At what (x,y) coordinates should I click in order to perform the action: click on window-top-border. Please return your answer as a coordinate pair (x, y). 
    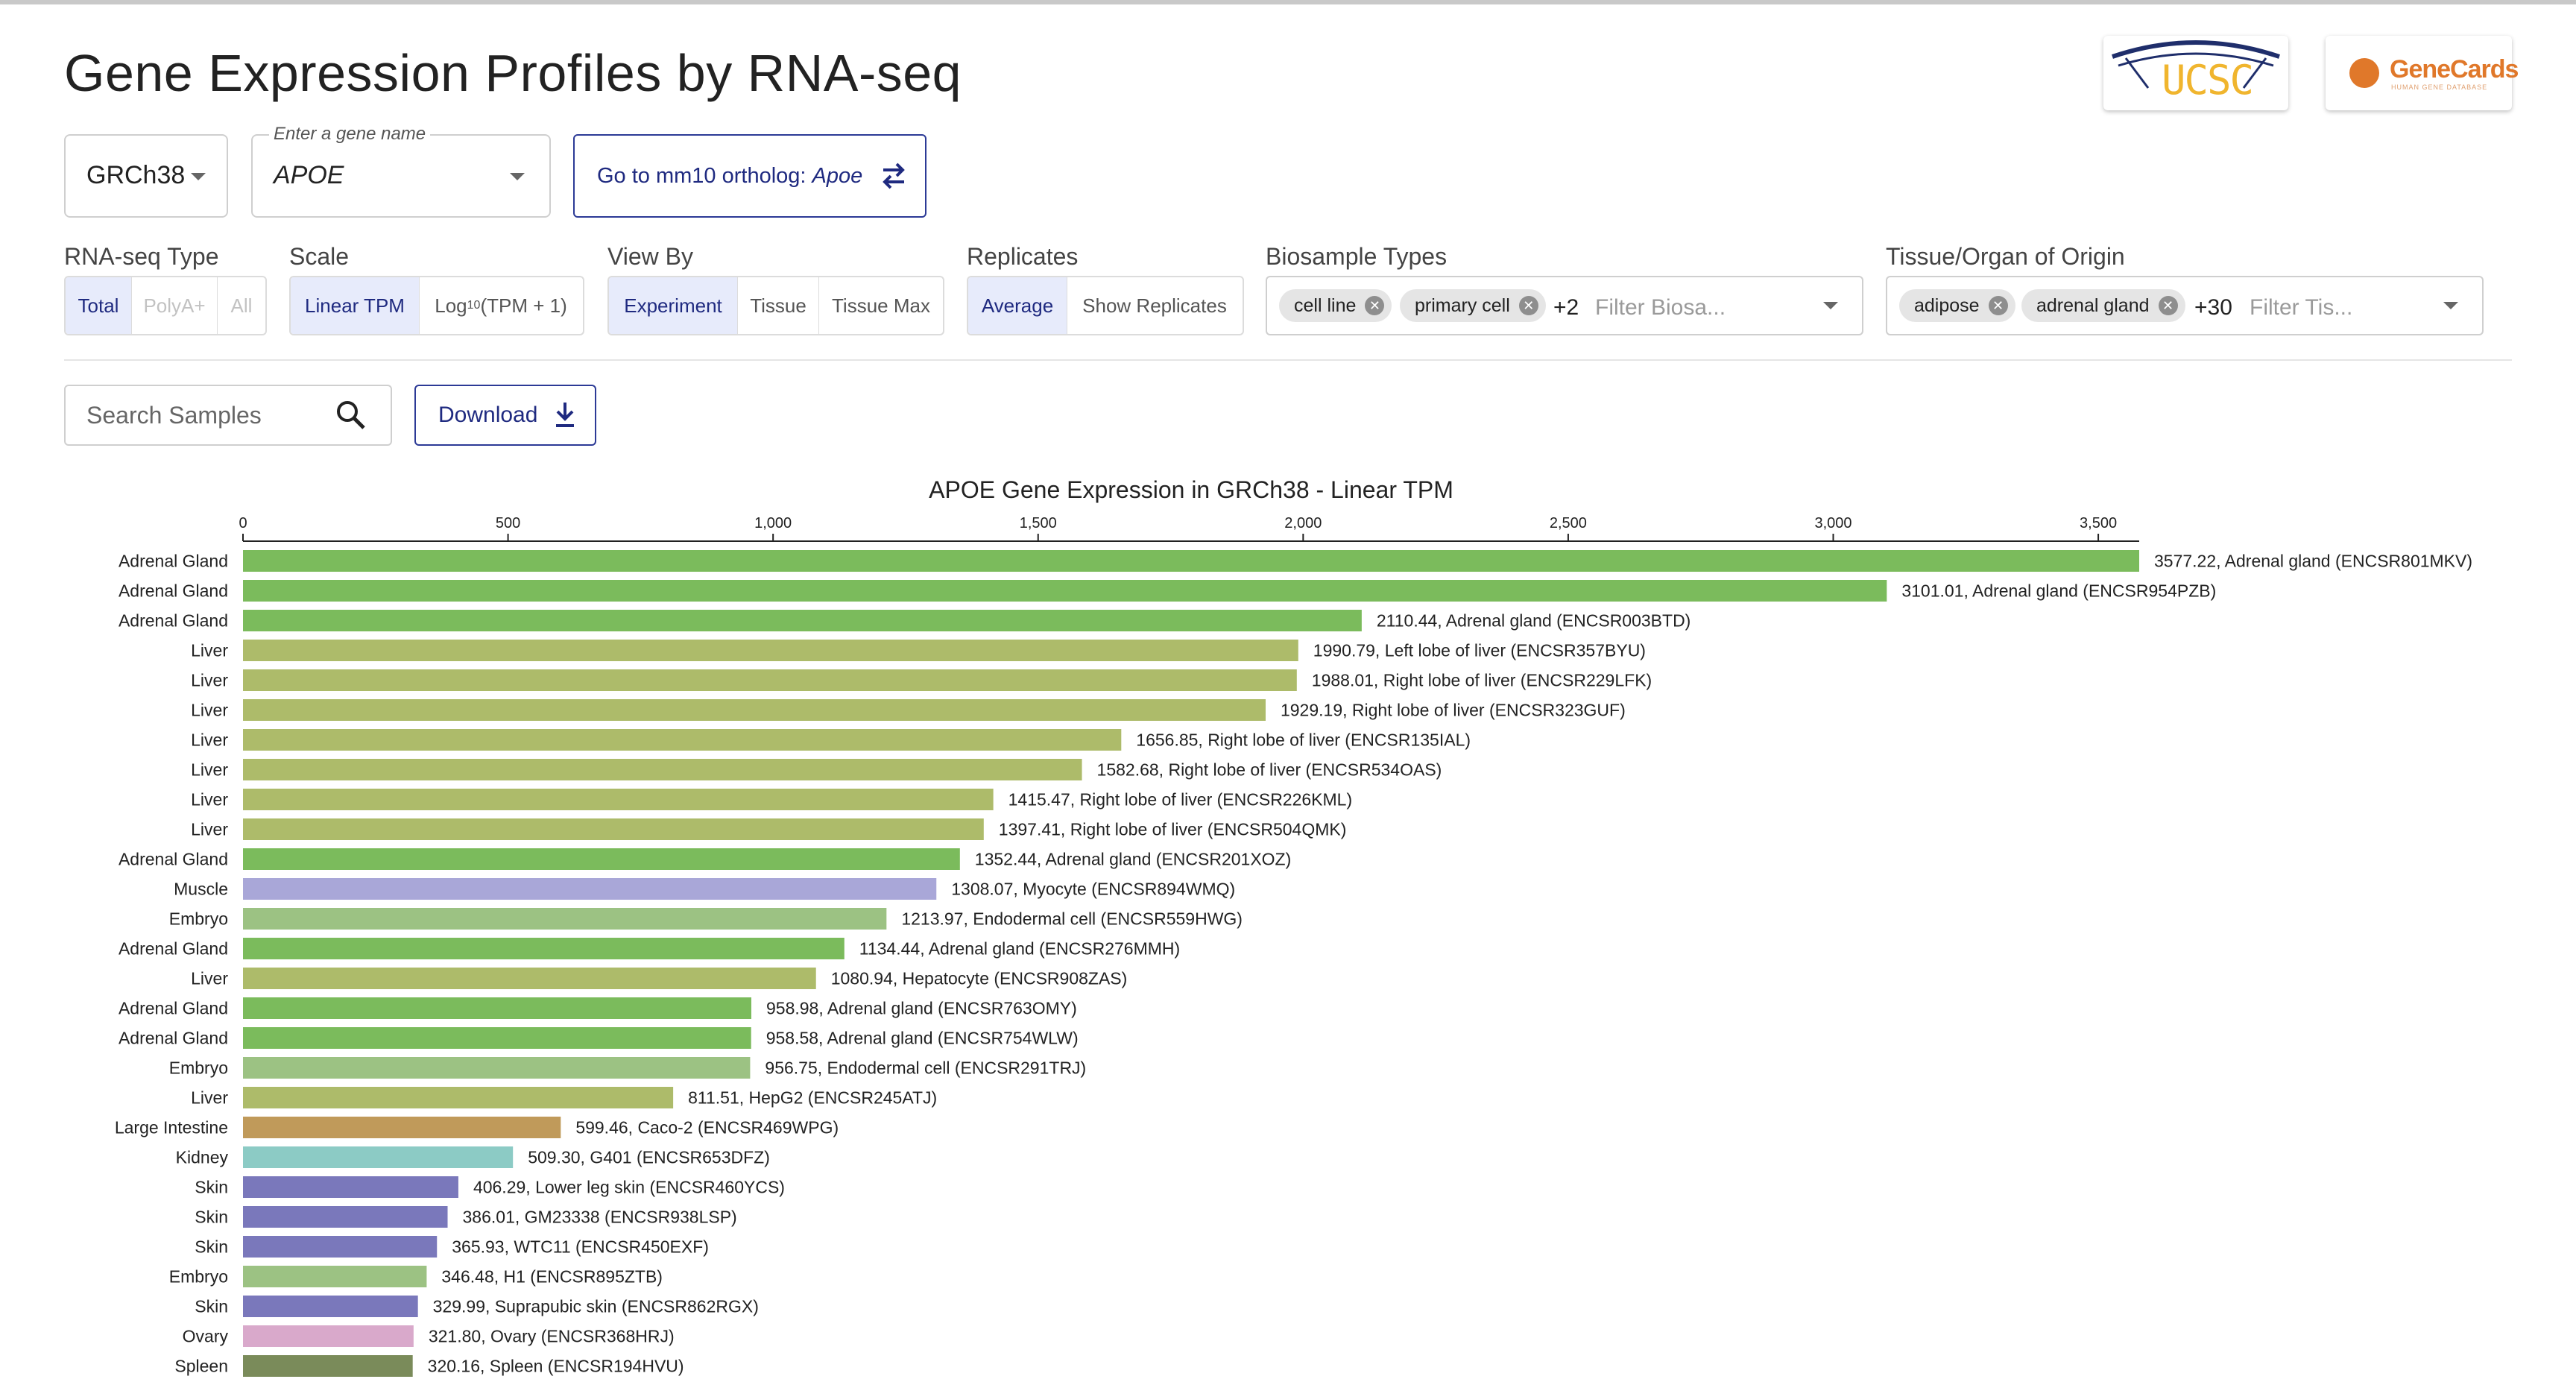
    Looking at the image, I should click on (1288, 2).